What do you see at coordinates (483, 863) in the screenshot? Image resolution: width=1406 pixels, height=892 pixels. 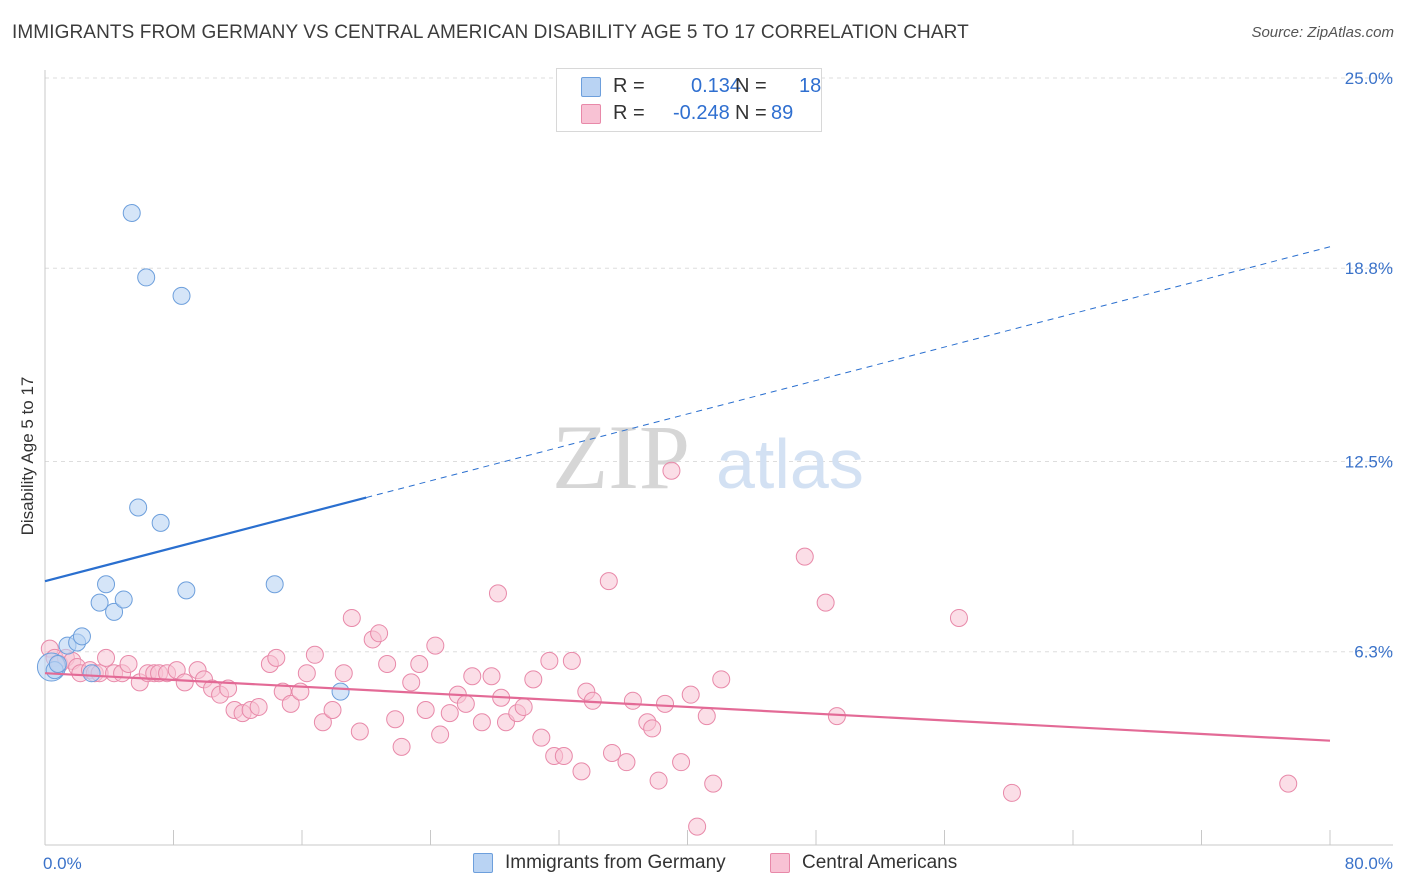 I see `bottom-legend-swatch-blue` at bounding box center [483, 863].